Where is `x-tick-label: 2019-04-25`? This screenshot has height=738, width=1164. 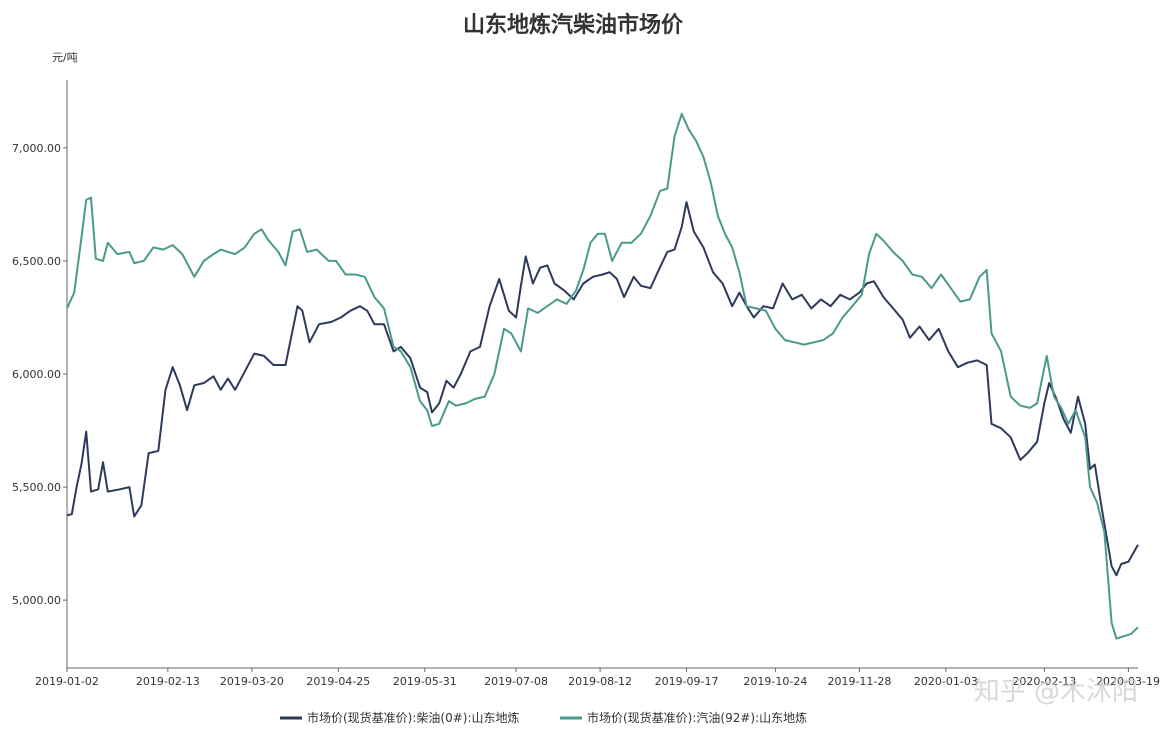 x-tick-label: 2019-04-25 is located at coordinates (338, 681).